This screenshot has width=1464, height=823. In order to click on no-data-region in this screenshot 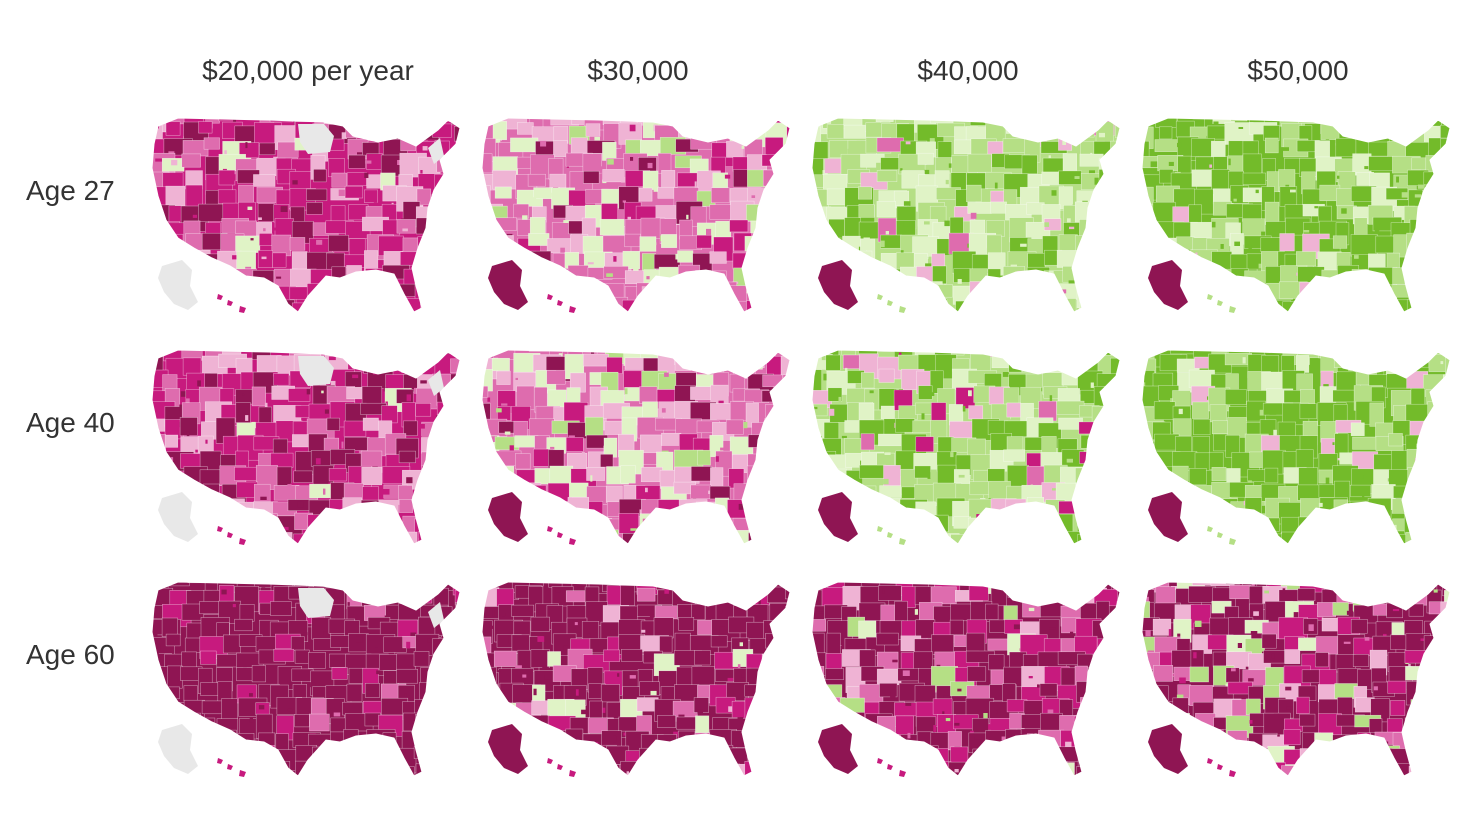, I will do `click(436, 383)`.